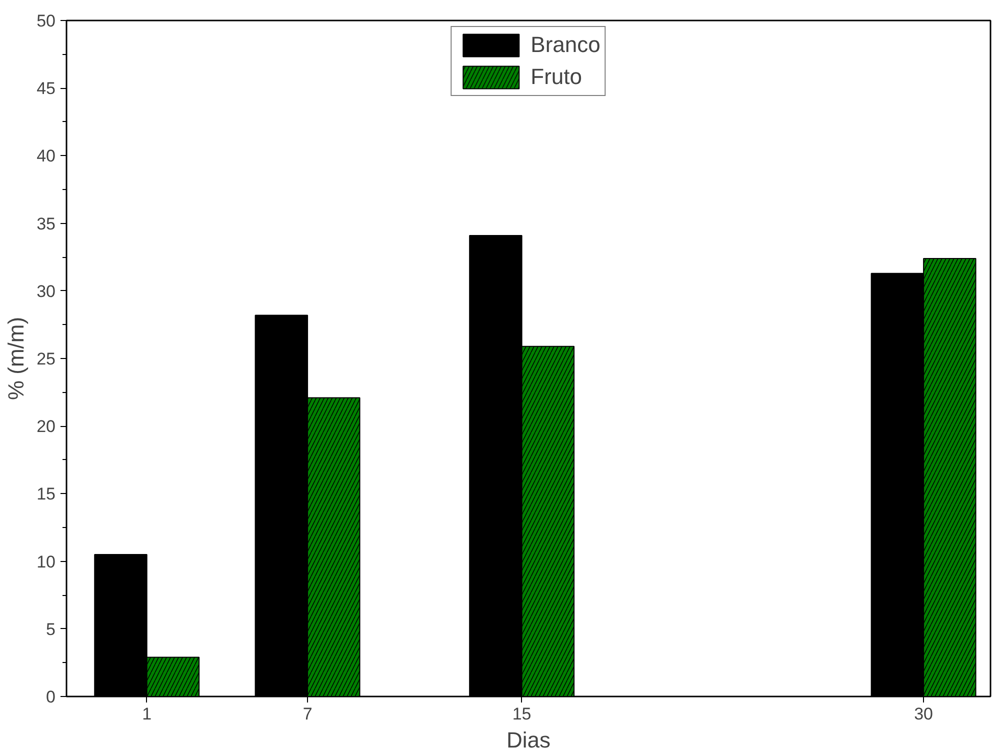 The image size is (995, 755). I want to click on x-axis-title: Dias, so click(528, 740).